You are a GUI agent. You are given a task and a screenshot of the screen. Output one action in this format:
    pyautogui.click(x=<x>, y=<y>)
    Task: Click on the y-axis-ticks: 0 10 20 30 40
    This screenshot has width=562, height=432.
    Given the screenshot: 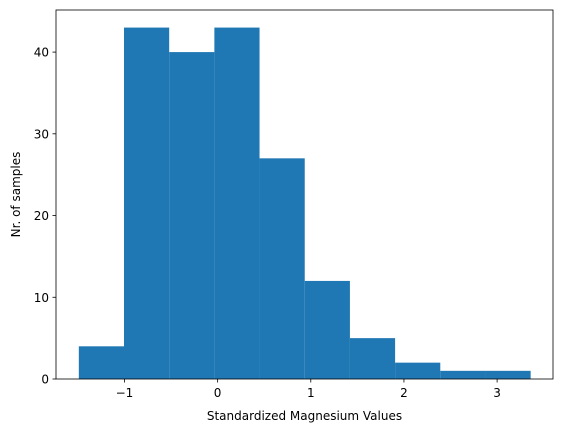 What is the action you would take?
    pyautogui.click(x=45, y=216)
    